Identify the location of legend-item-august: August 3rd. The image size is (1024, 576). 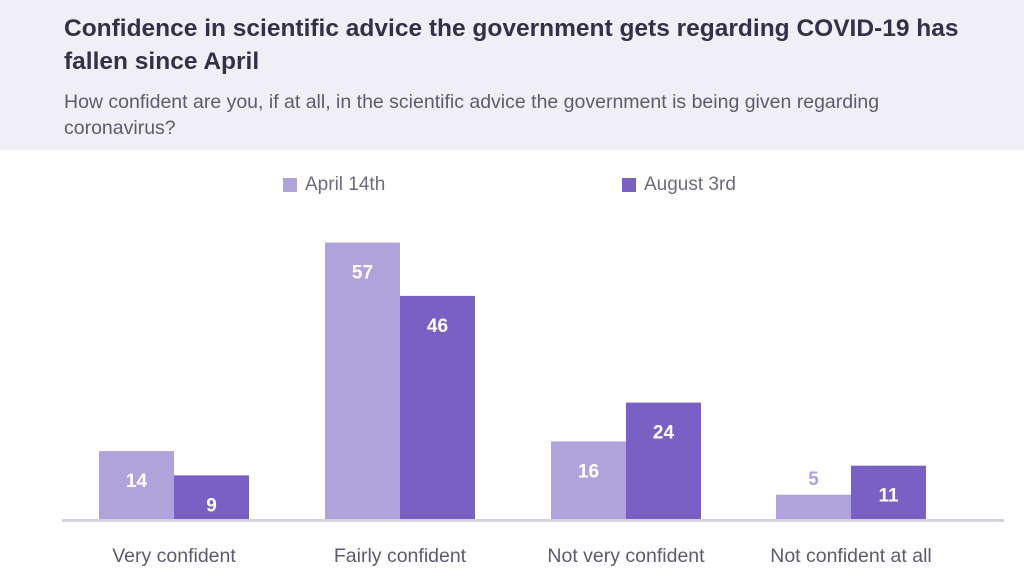
(679, 185).